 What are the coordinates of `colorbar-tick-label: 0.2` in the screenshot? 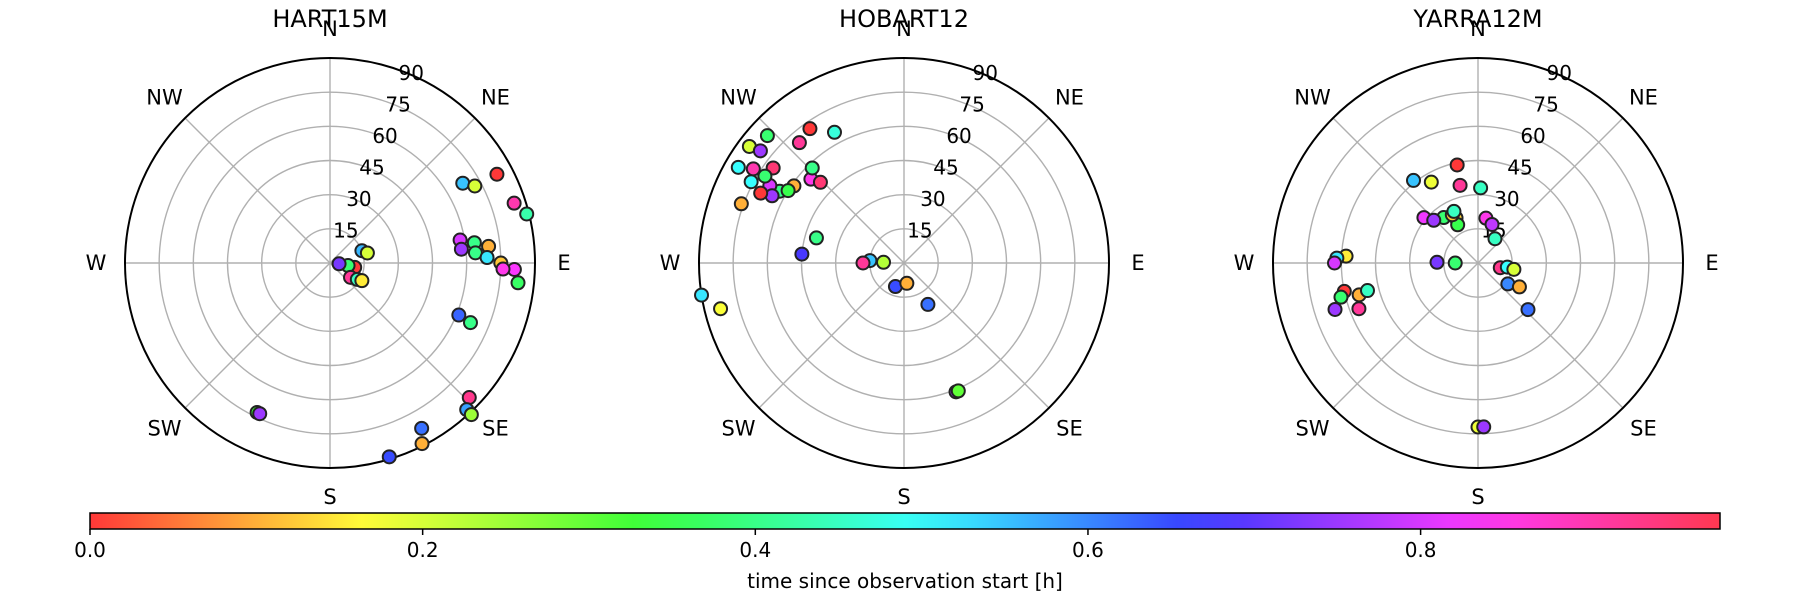 It's located at (423, 550).